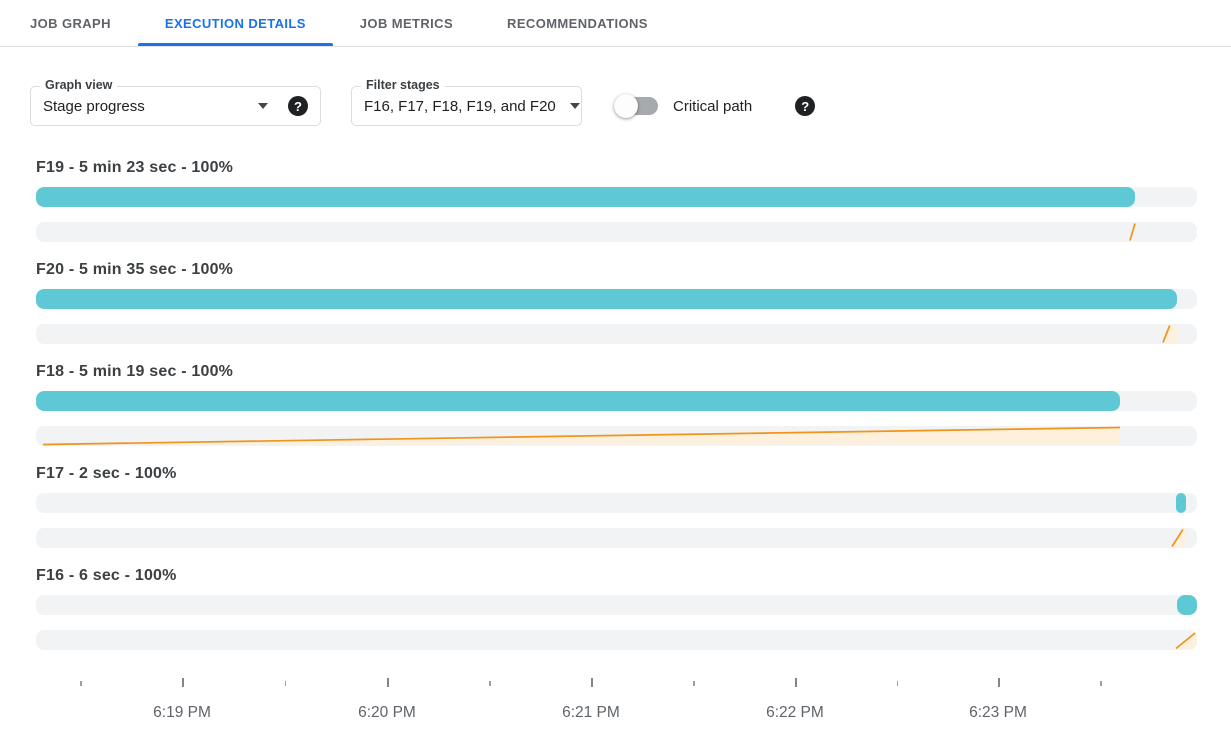 This screenshot has height=737, width=1231. I want to click on tab-job-metrics: JOB METRICS, so click(406, 23).